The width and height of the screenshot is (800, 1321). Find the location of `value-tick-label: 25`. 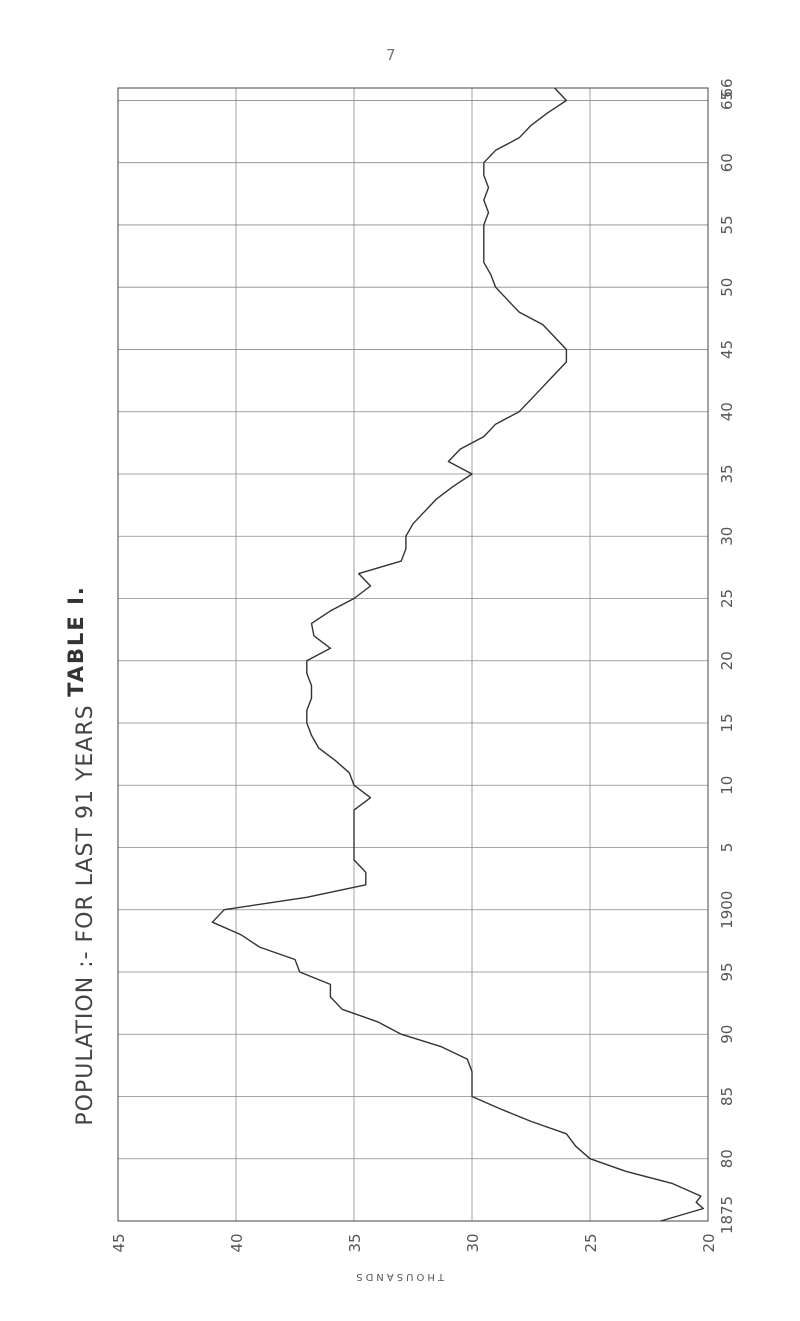

value-tick-label: 25 is located at coordinates (591, 1242).